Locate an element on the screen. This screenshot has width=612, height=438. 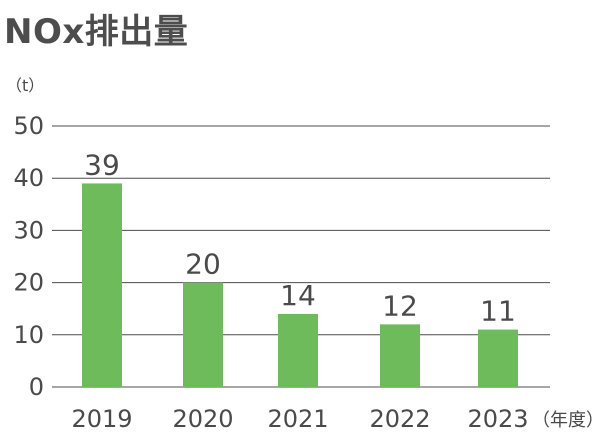
y-tick-label: 10 is located at coordinates (28, 335).